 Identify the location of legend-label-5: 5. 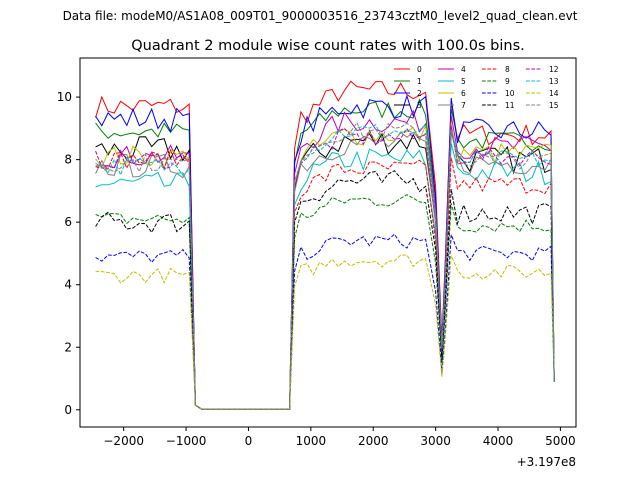
(463, 81).